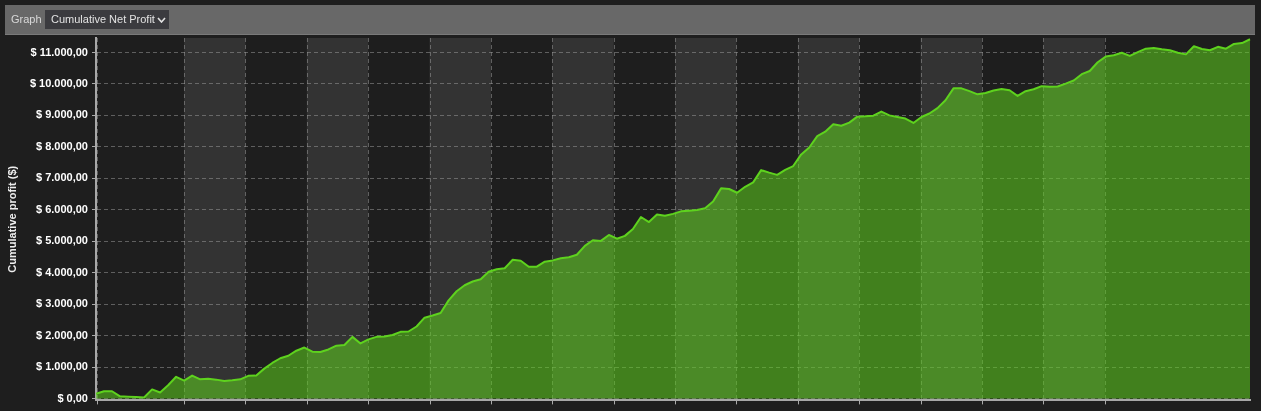 This screenshot has width=1261, height=411. Describe the element at coordinates (62, 145) in the screenshot. I see `y-tick-label: $ 8.000,00` at that location.